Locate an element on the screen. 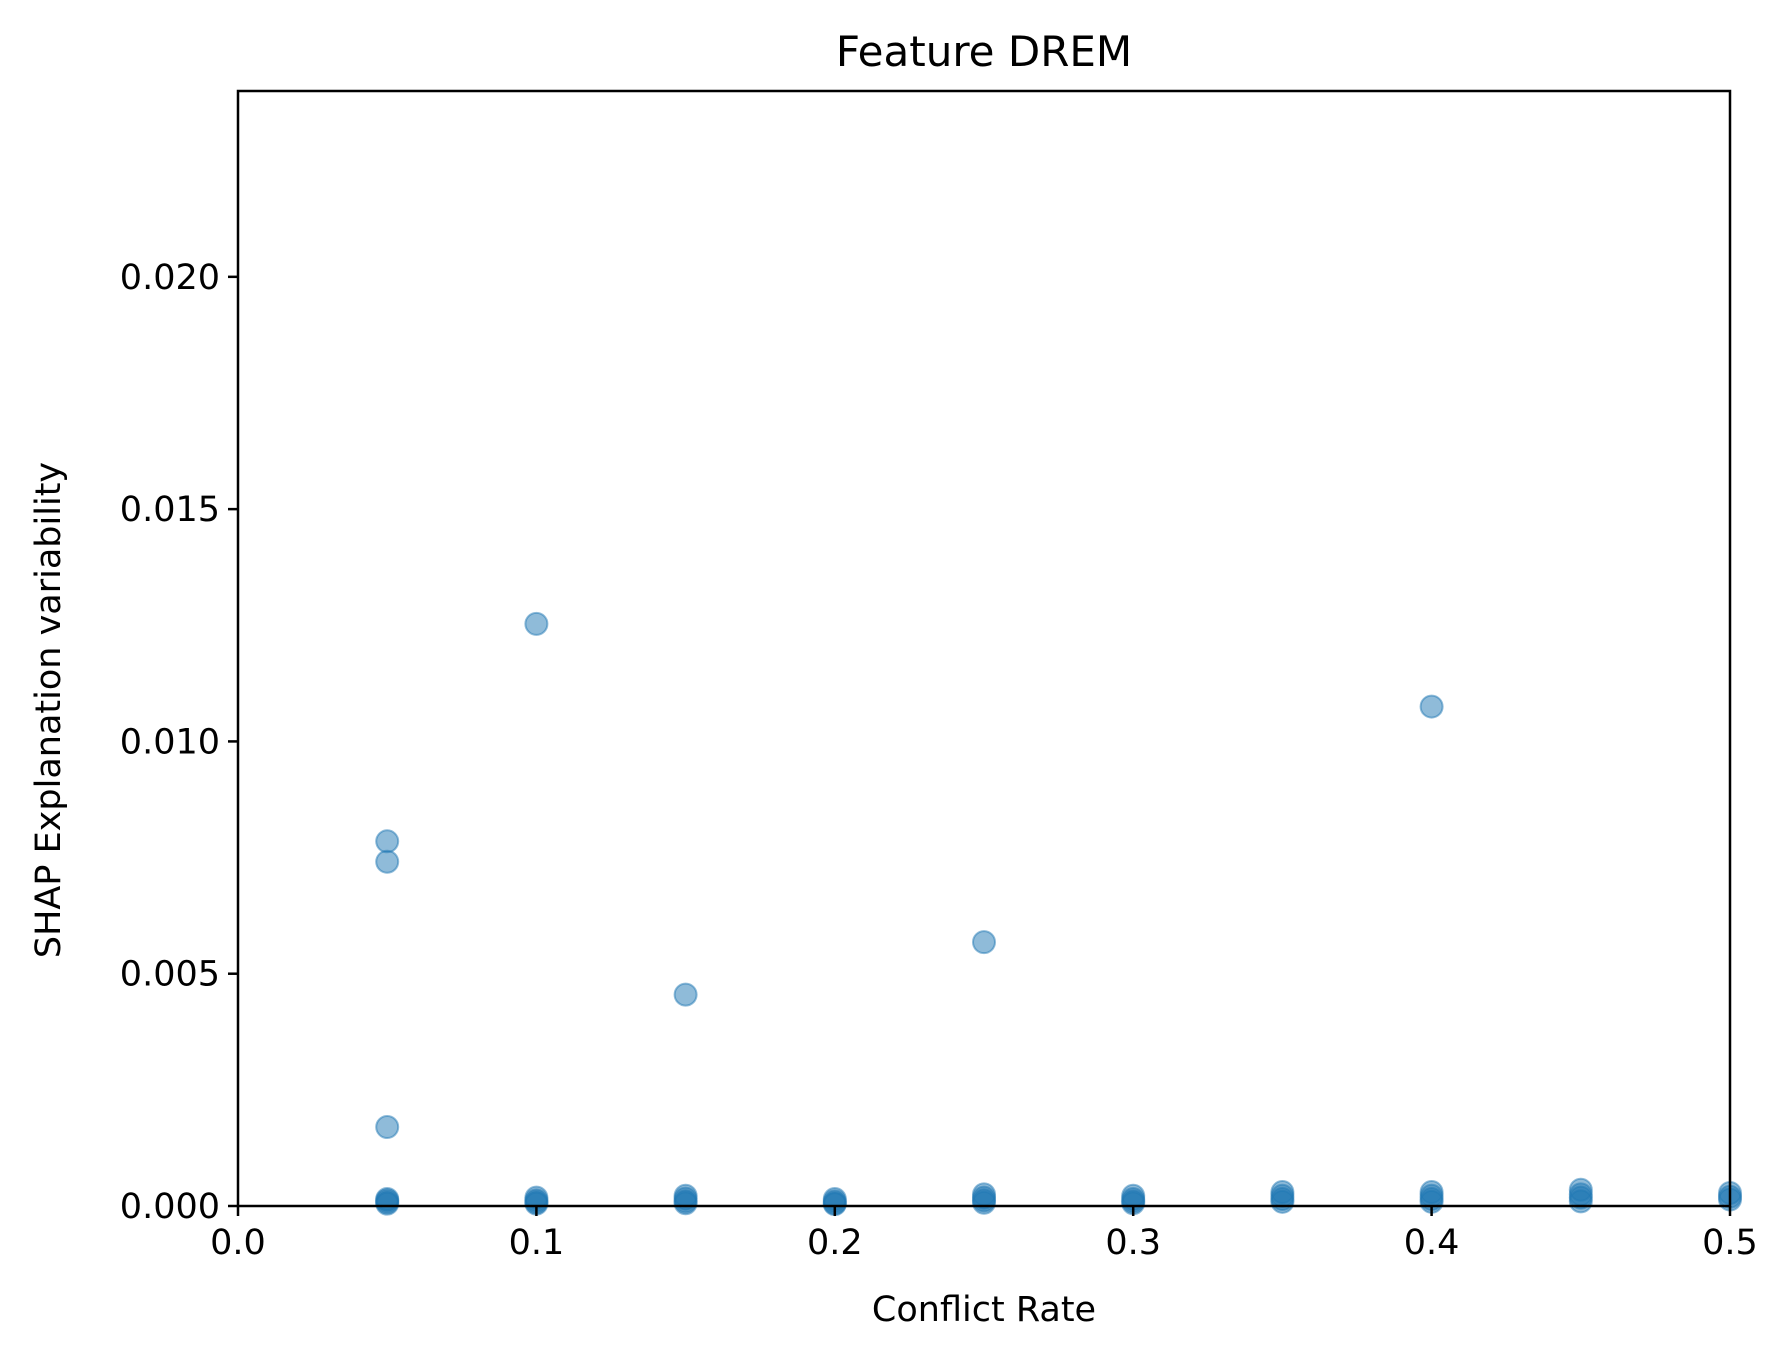 The height and width of the screenshot is (1361, 1788). y-axis-label: SHAP Explanation variability is located at coordinates (49, 710).